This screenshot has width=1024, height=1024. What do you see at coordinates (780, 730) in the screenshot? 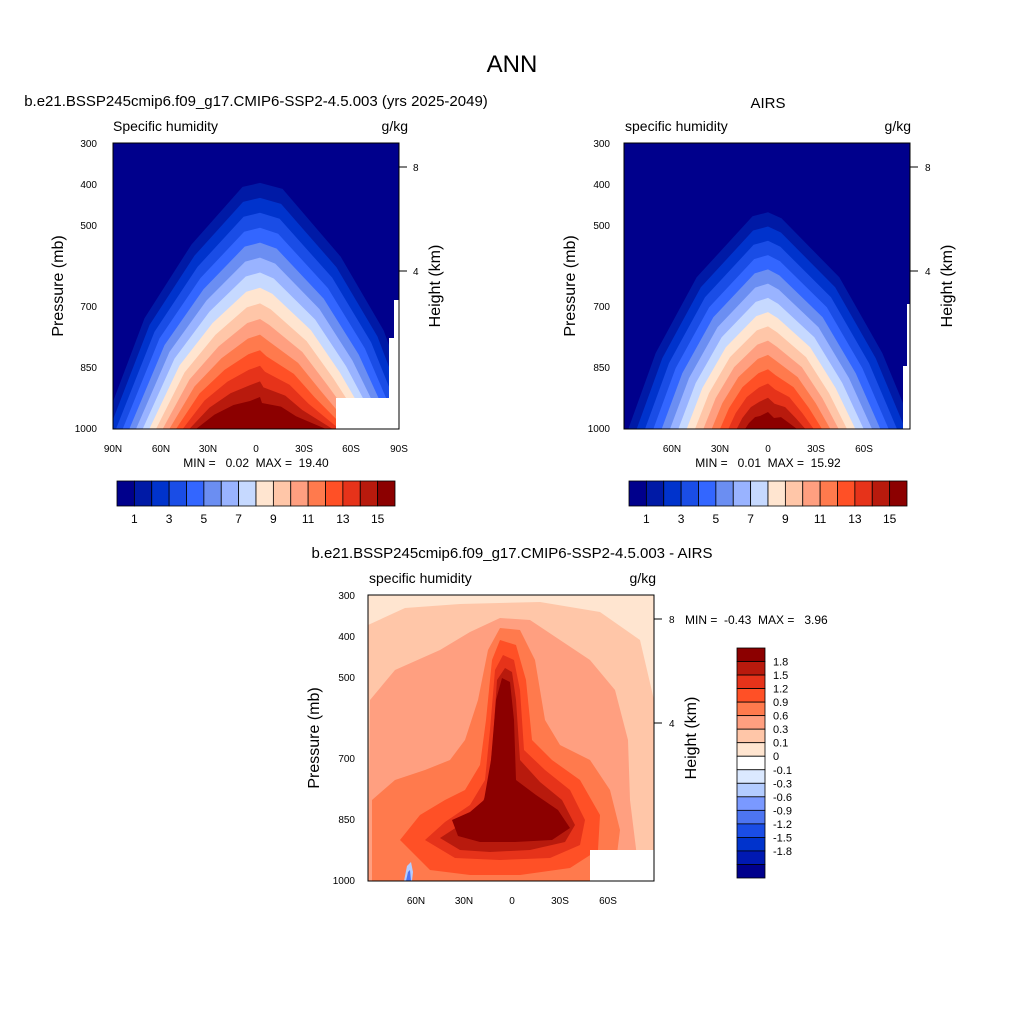
I see `colorbar-label: 0.3` at bounding box center [780, 730].